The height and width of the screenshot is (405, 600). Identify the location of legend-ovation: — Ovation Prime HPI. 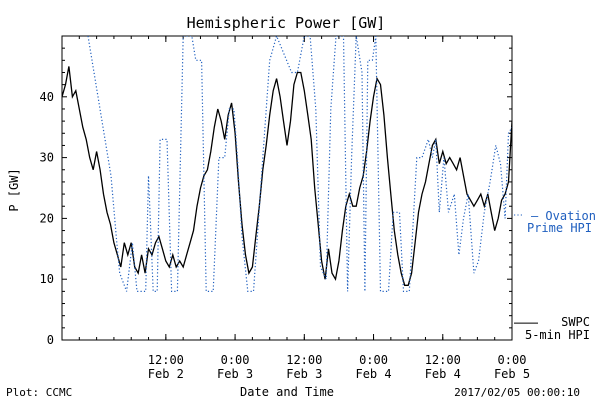
(561, 222).